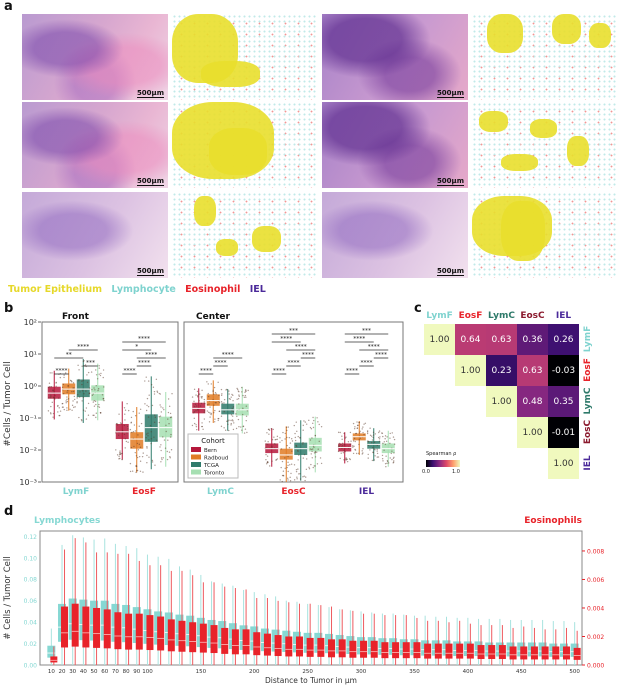  Describe the element at coordinates (9, 511) in the screenshot. I see `panel-d-label: d` at that location.